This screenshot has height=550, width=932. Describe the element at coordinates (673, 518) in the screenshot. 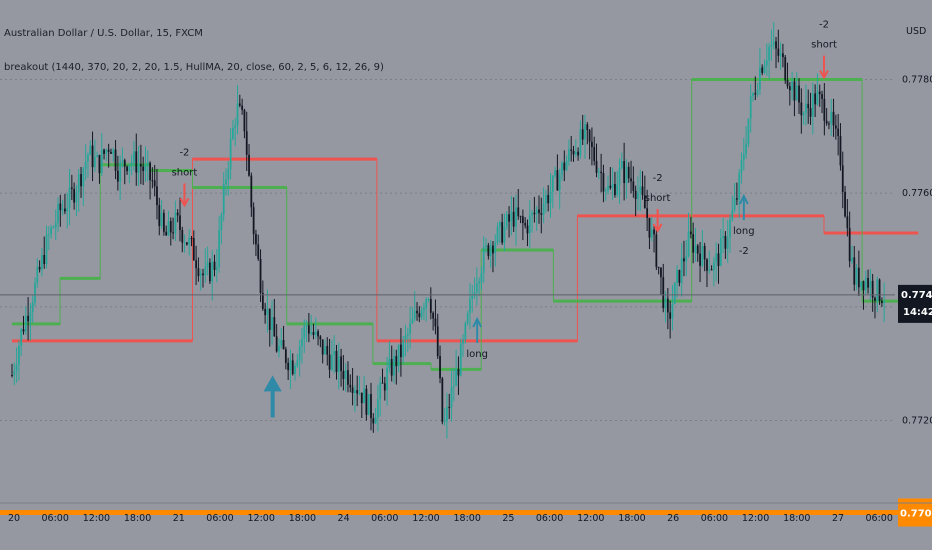

I see `time-tick-label: 26` at that location.